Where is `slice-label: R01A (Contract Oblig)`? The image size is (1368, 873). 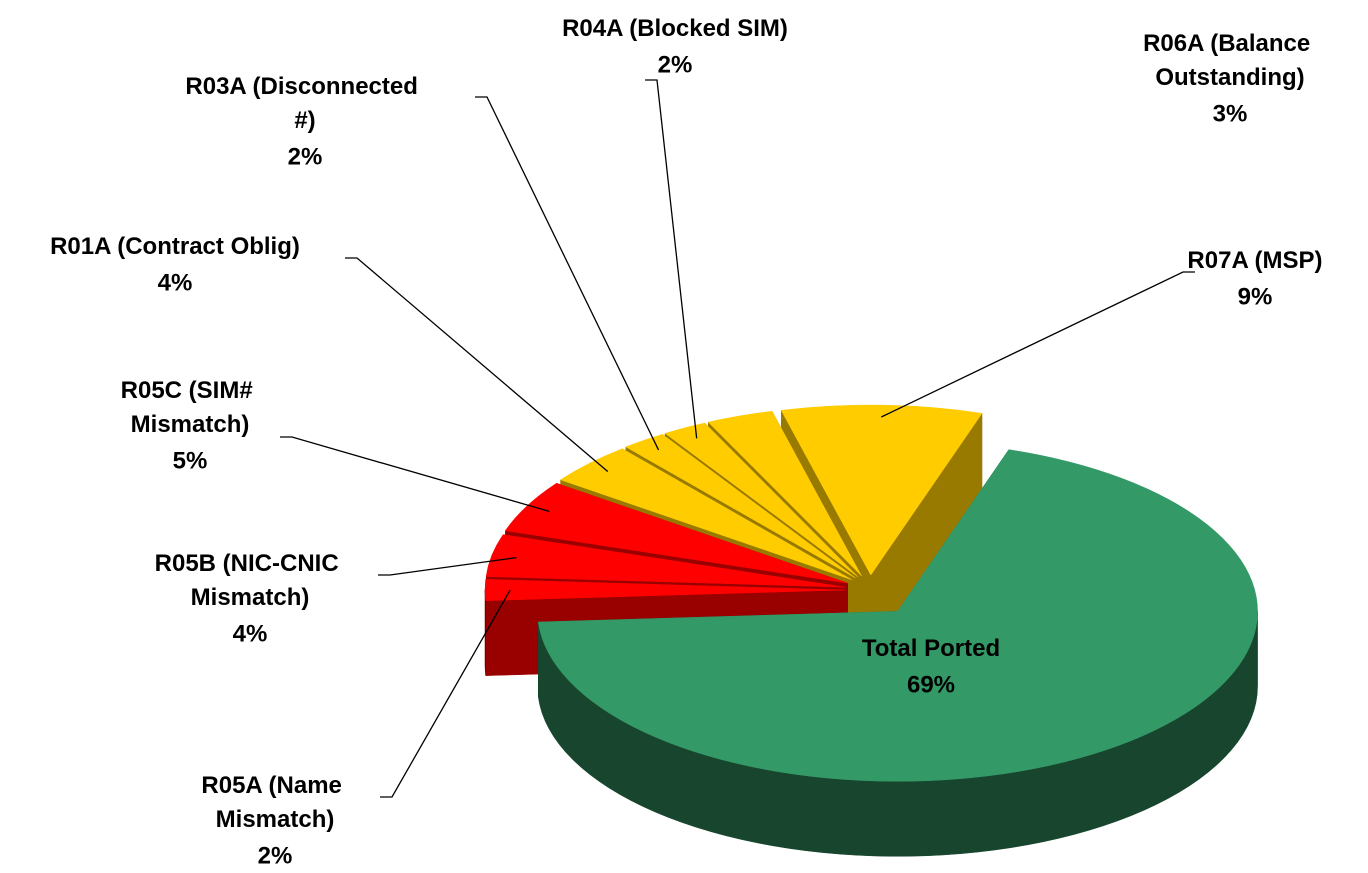
slice-label: R01A (Contract Oblig) is located at coordinates (175, 246).